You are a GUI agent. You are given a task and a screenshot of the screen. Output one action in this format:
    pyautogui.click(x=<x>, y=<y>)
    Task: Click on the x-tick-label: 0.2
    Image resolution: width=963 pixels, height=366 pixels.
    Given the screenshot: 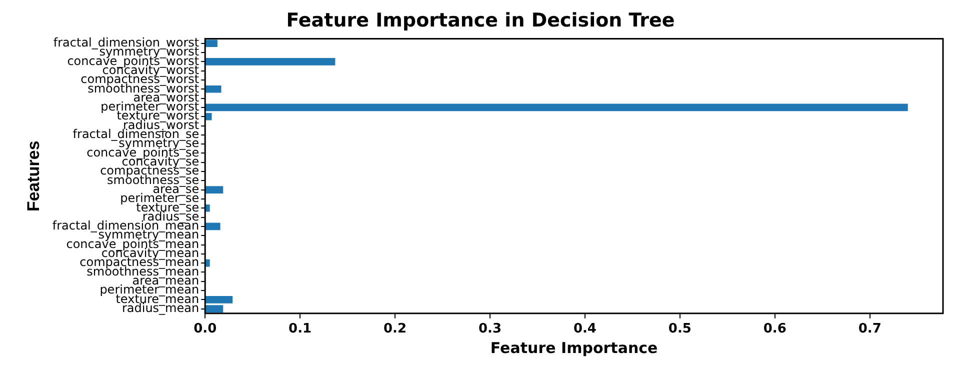 What is the action you would take?
    pyautogui.click(x=395, y=329)
    